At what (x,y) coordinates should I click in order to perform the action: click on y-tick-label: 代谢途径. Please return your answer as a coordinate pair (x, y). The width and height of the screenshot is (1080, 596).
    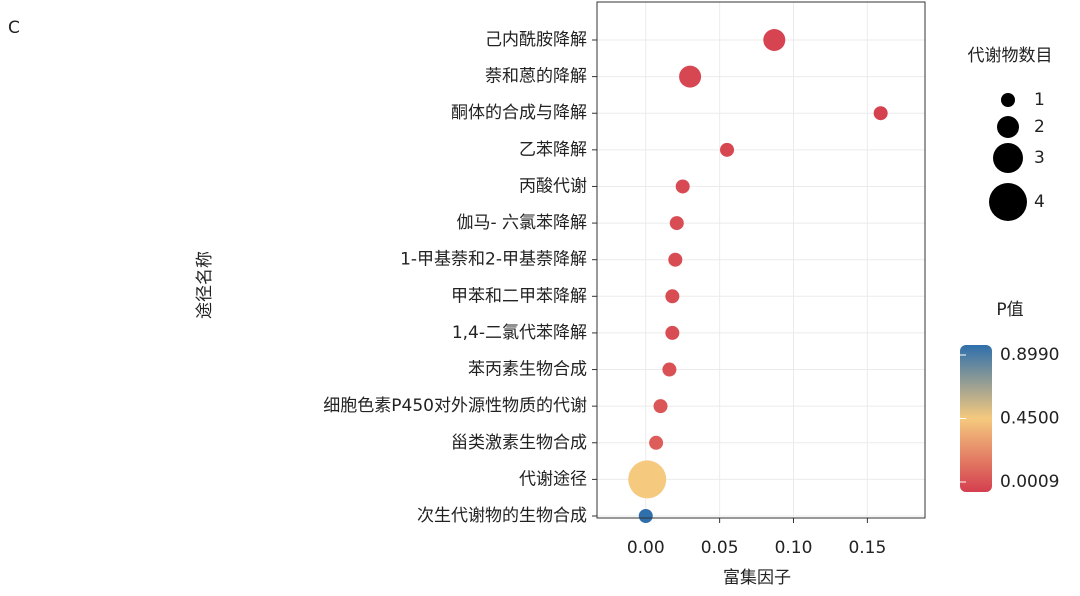
    Looking at the image, I should click on (553, 479).